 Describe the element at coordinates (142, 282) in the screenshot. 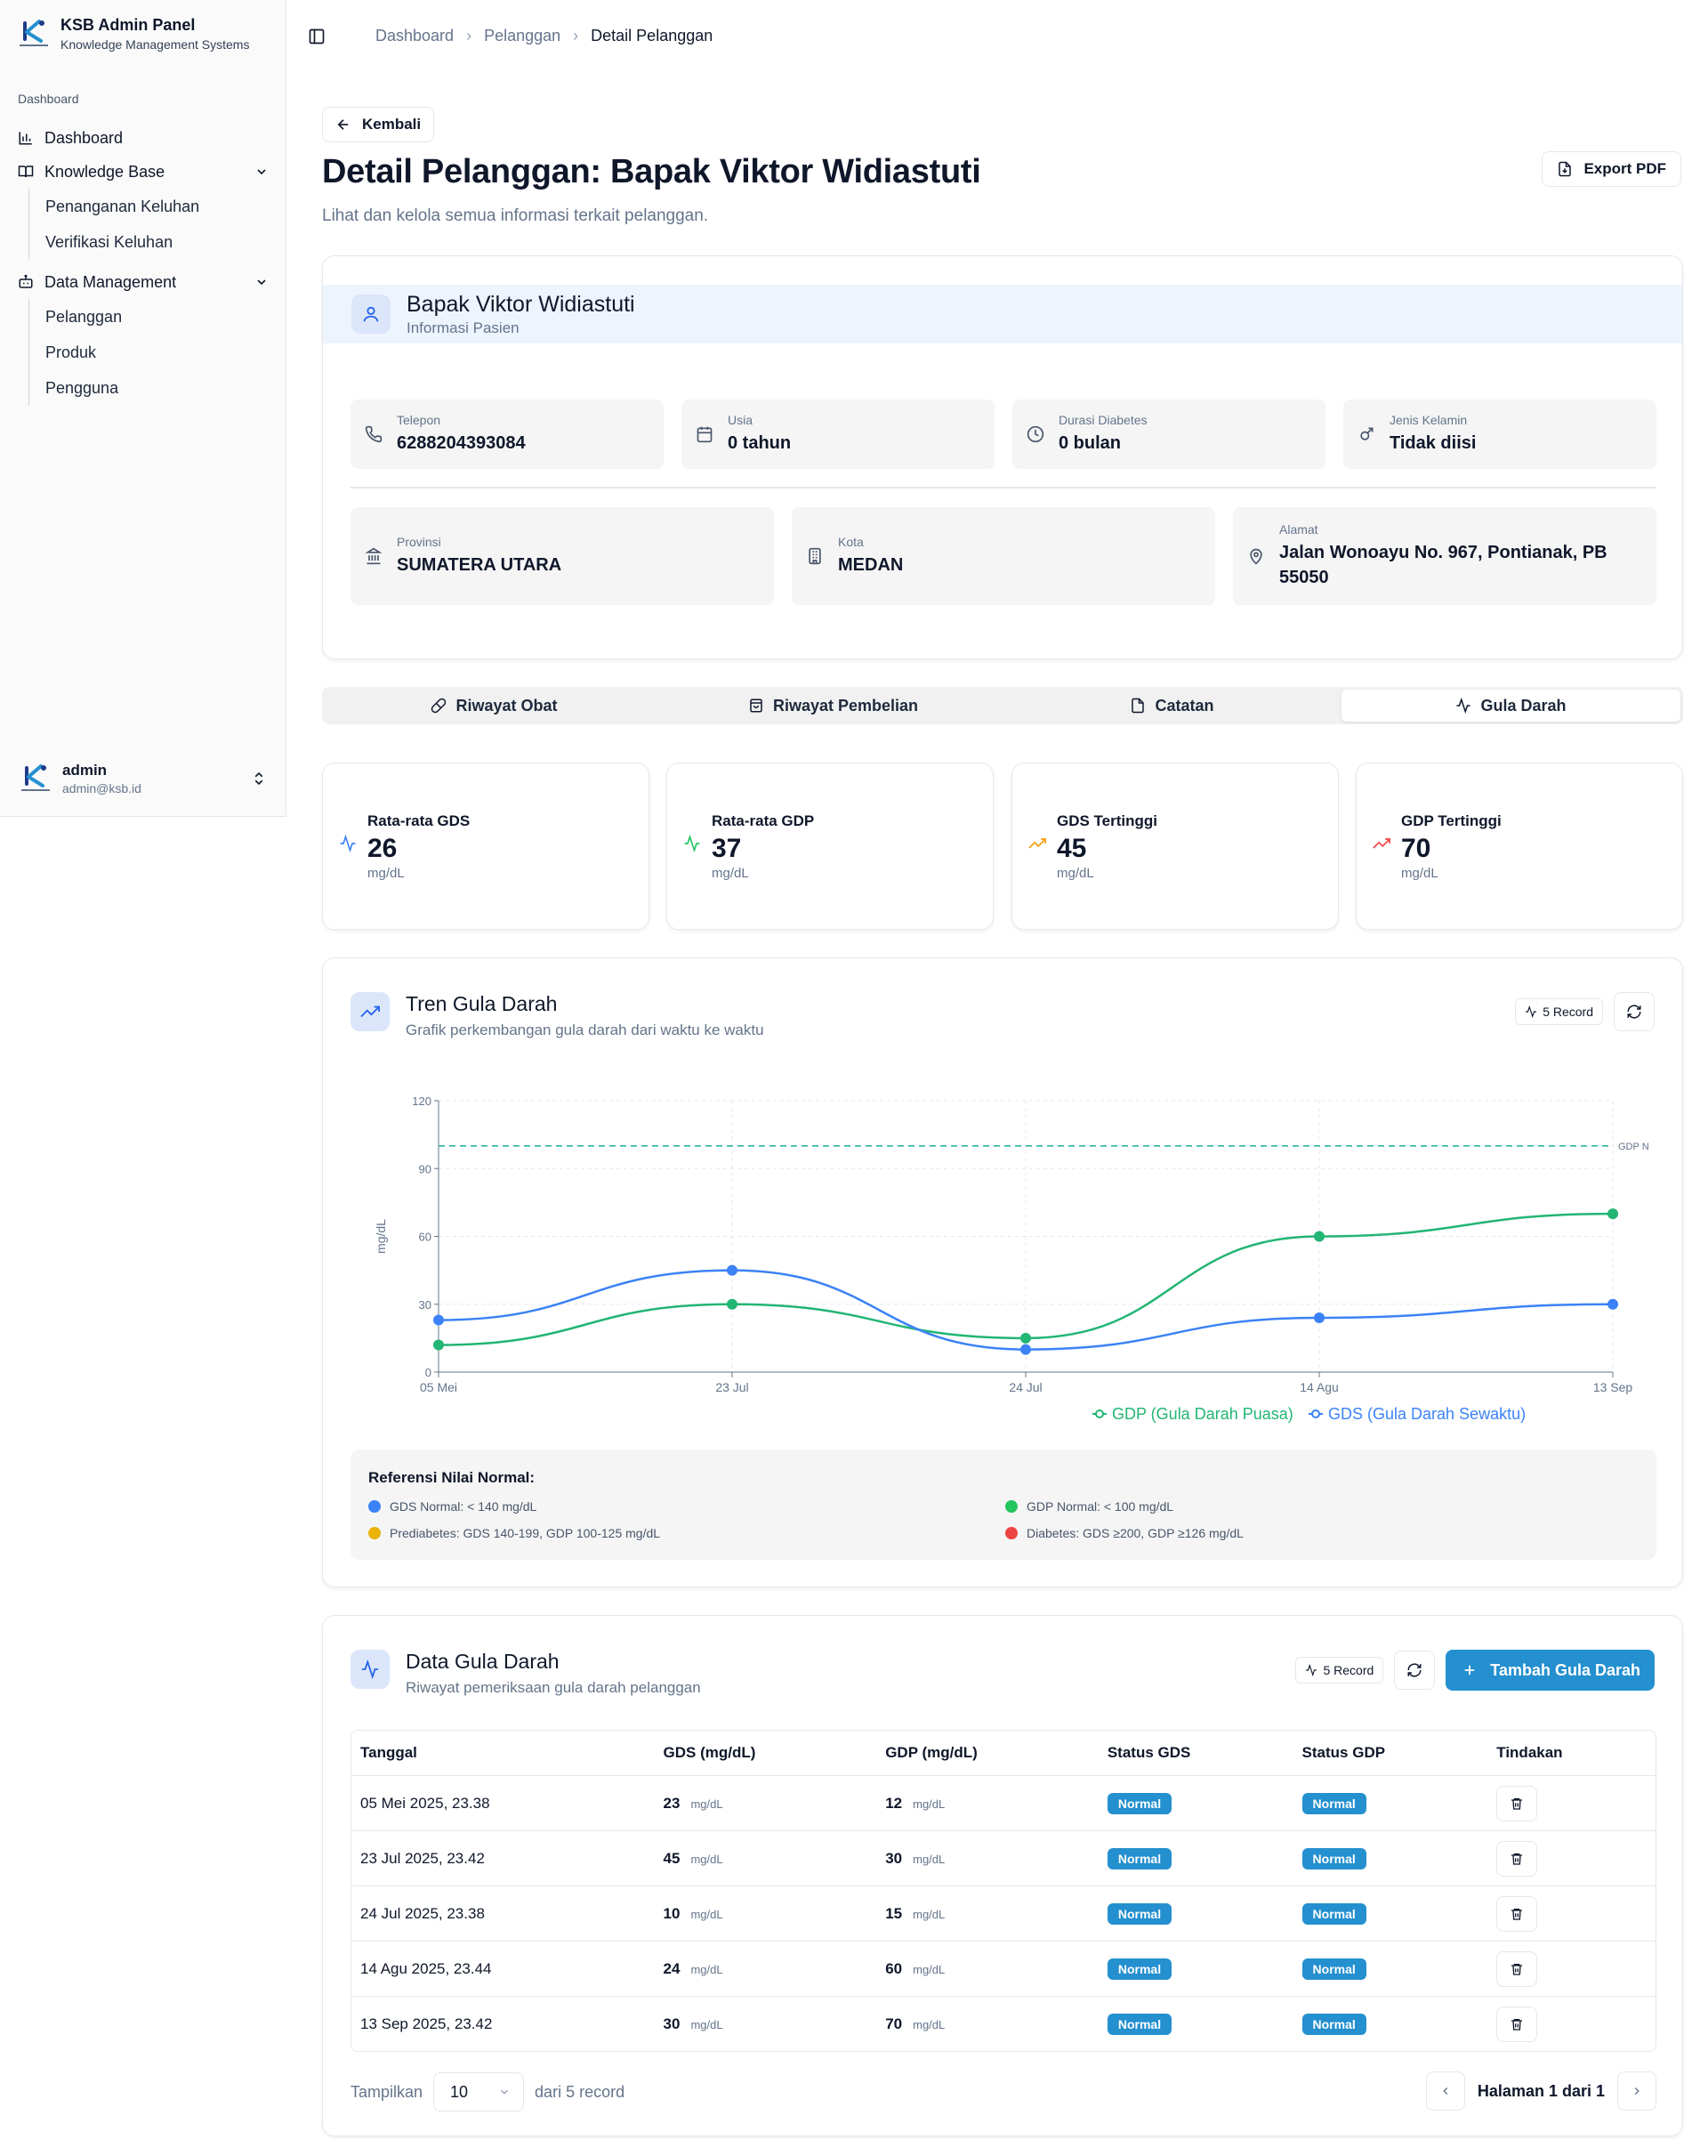

I see `sidebar-item-data-management: Data Management` at that location.